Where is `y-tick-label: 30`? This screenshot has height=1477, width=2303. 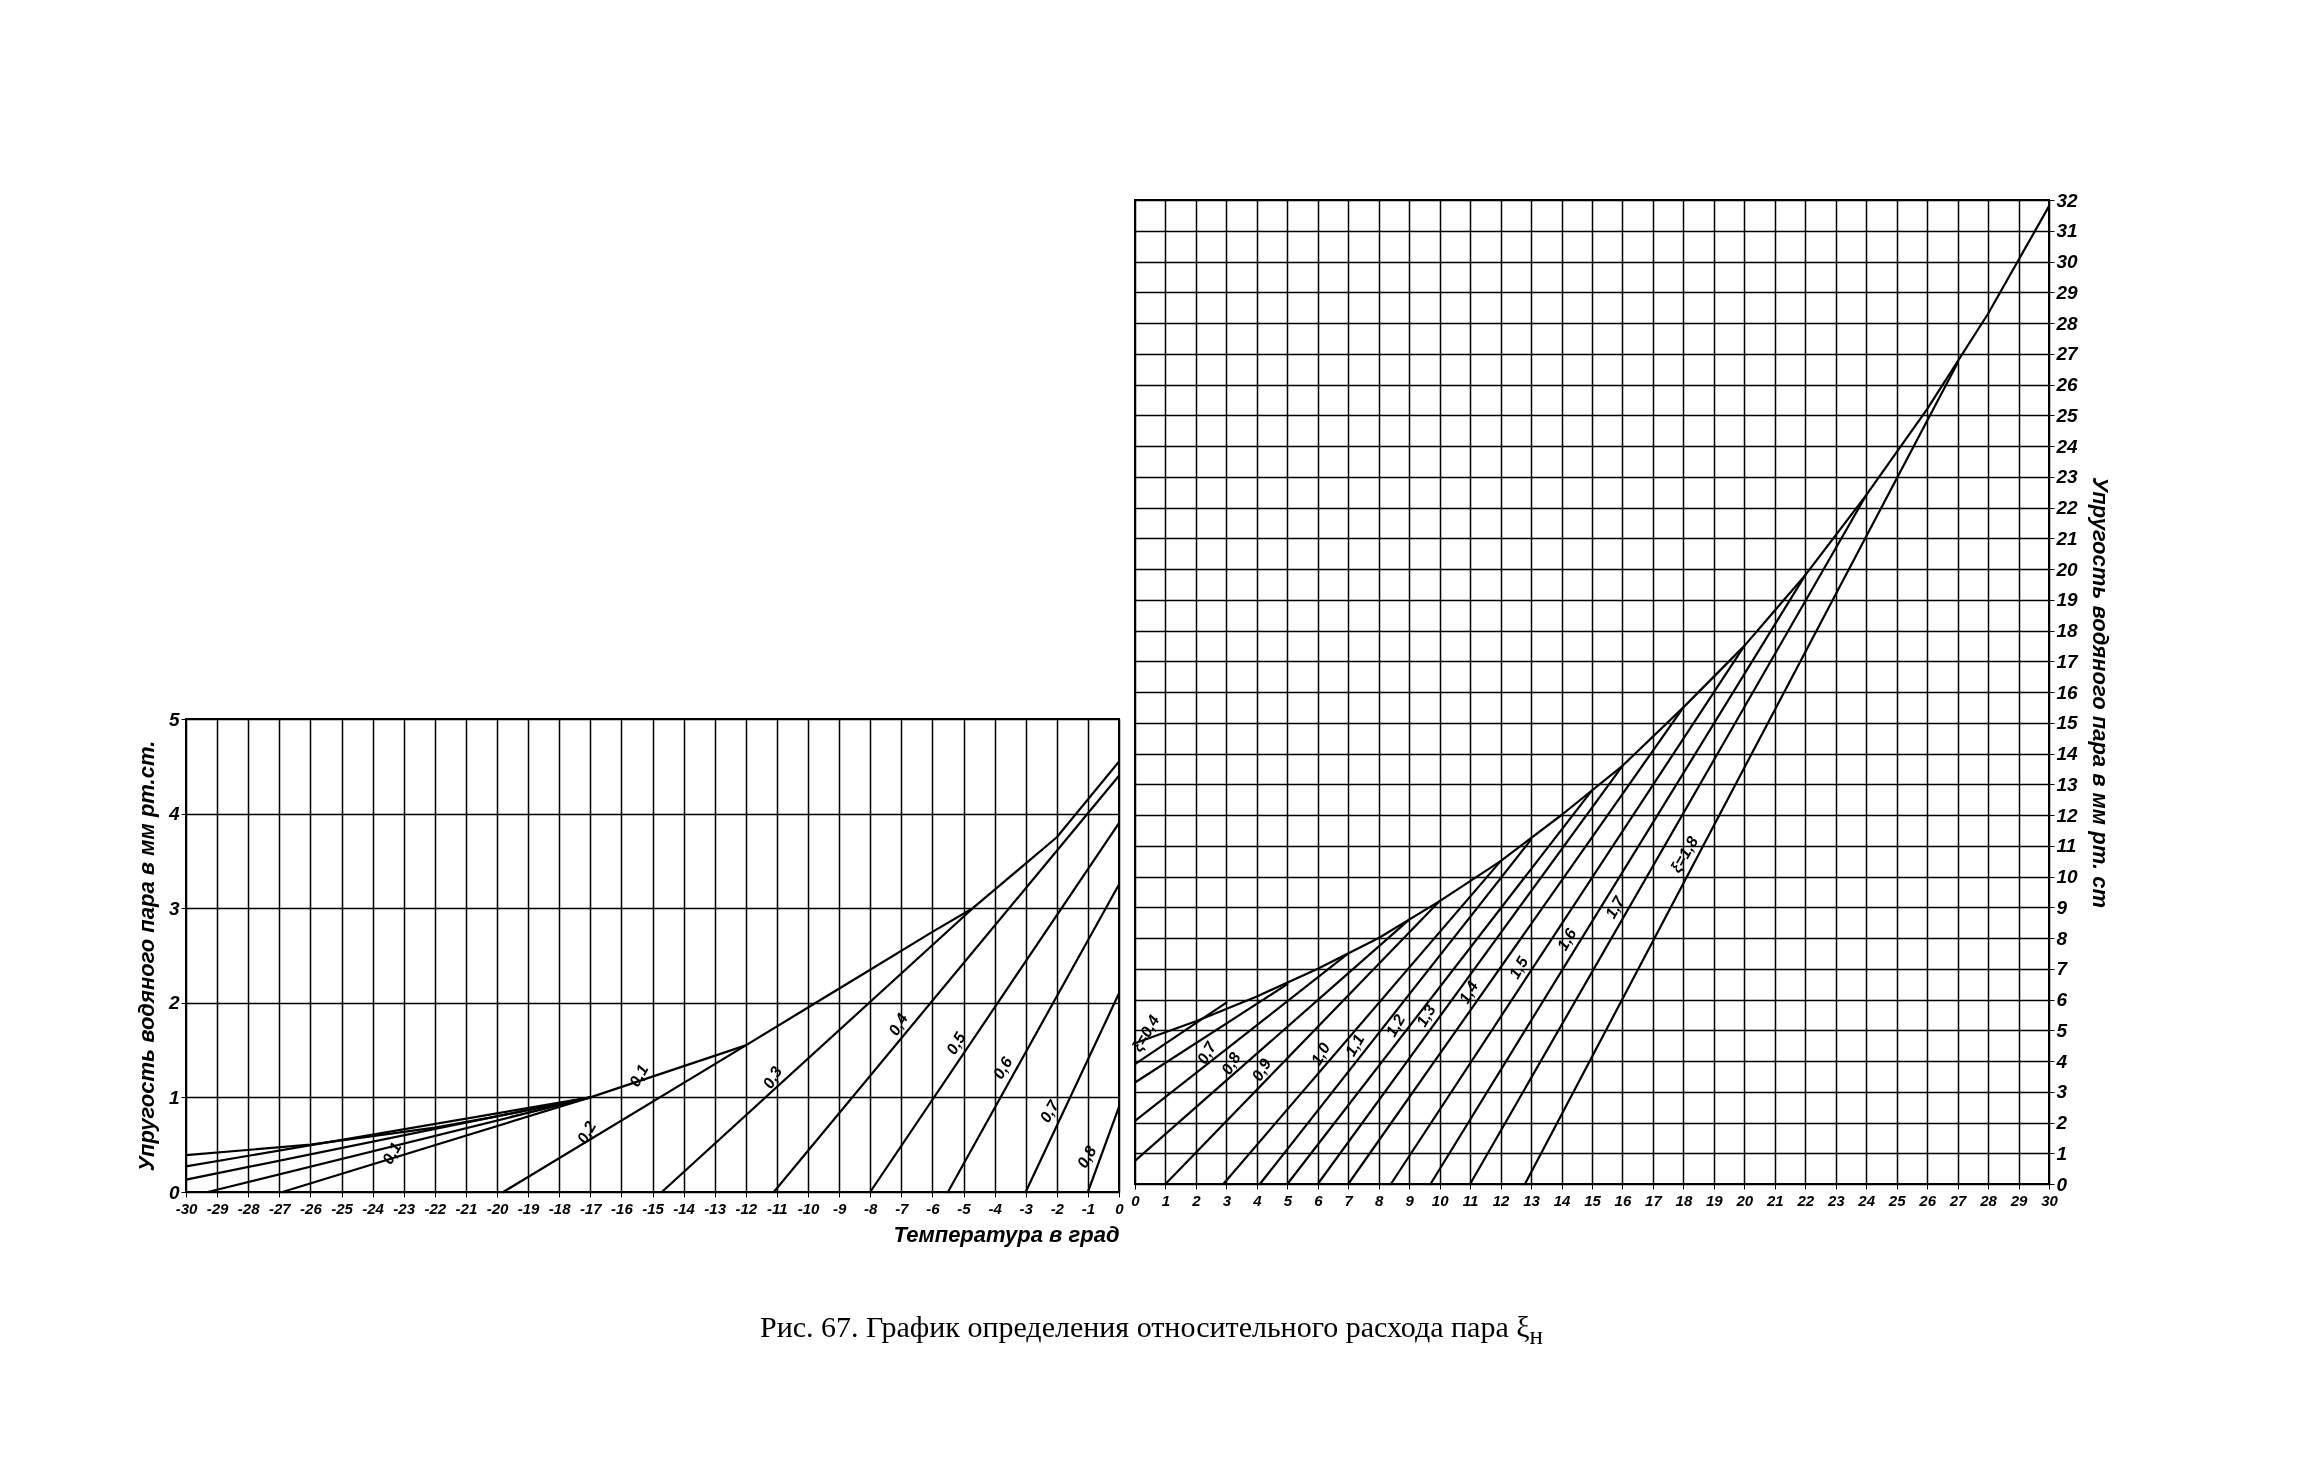
y-tick-label: 30 is located at coordinates (2067, 261).